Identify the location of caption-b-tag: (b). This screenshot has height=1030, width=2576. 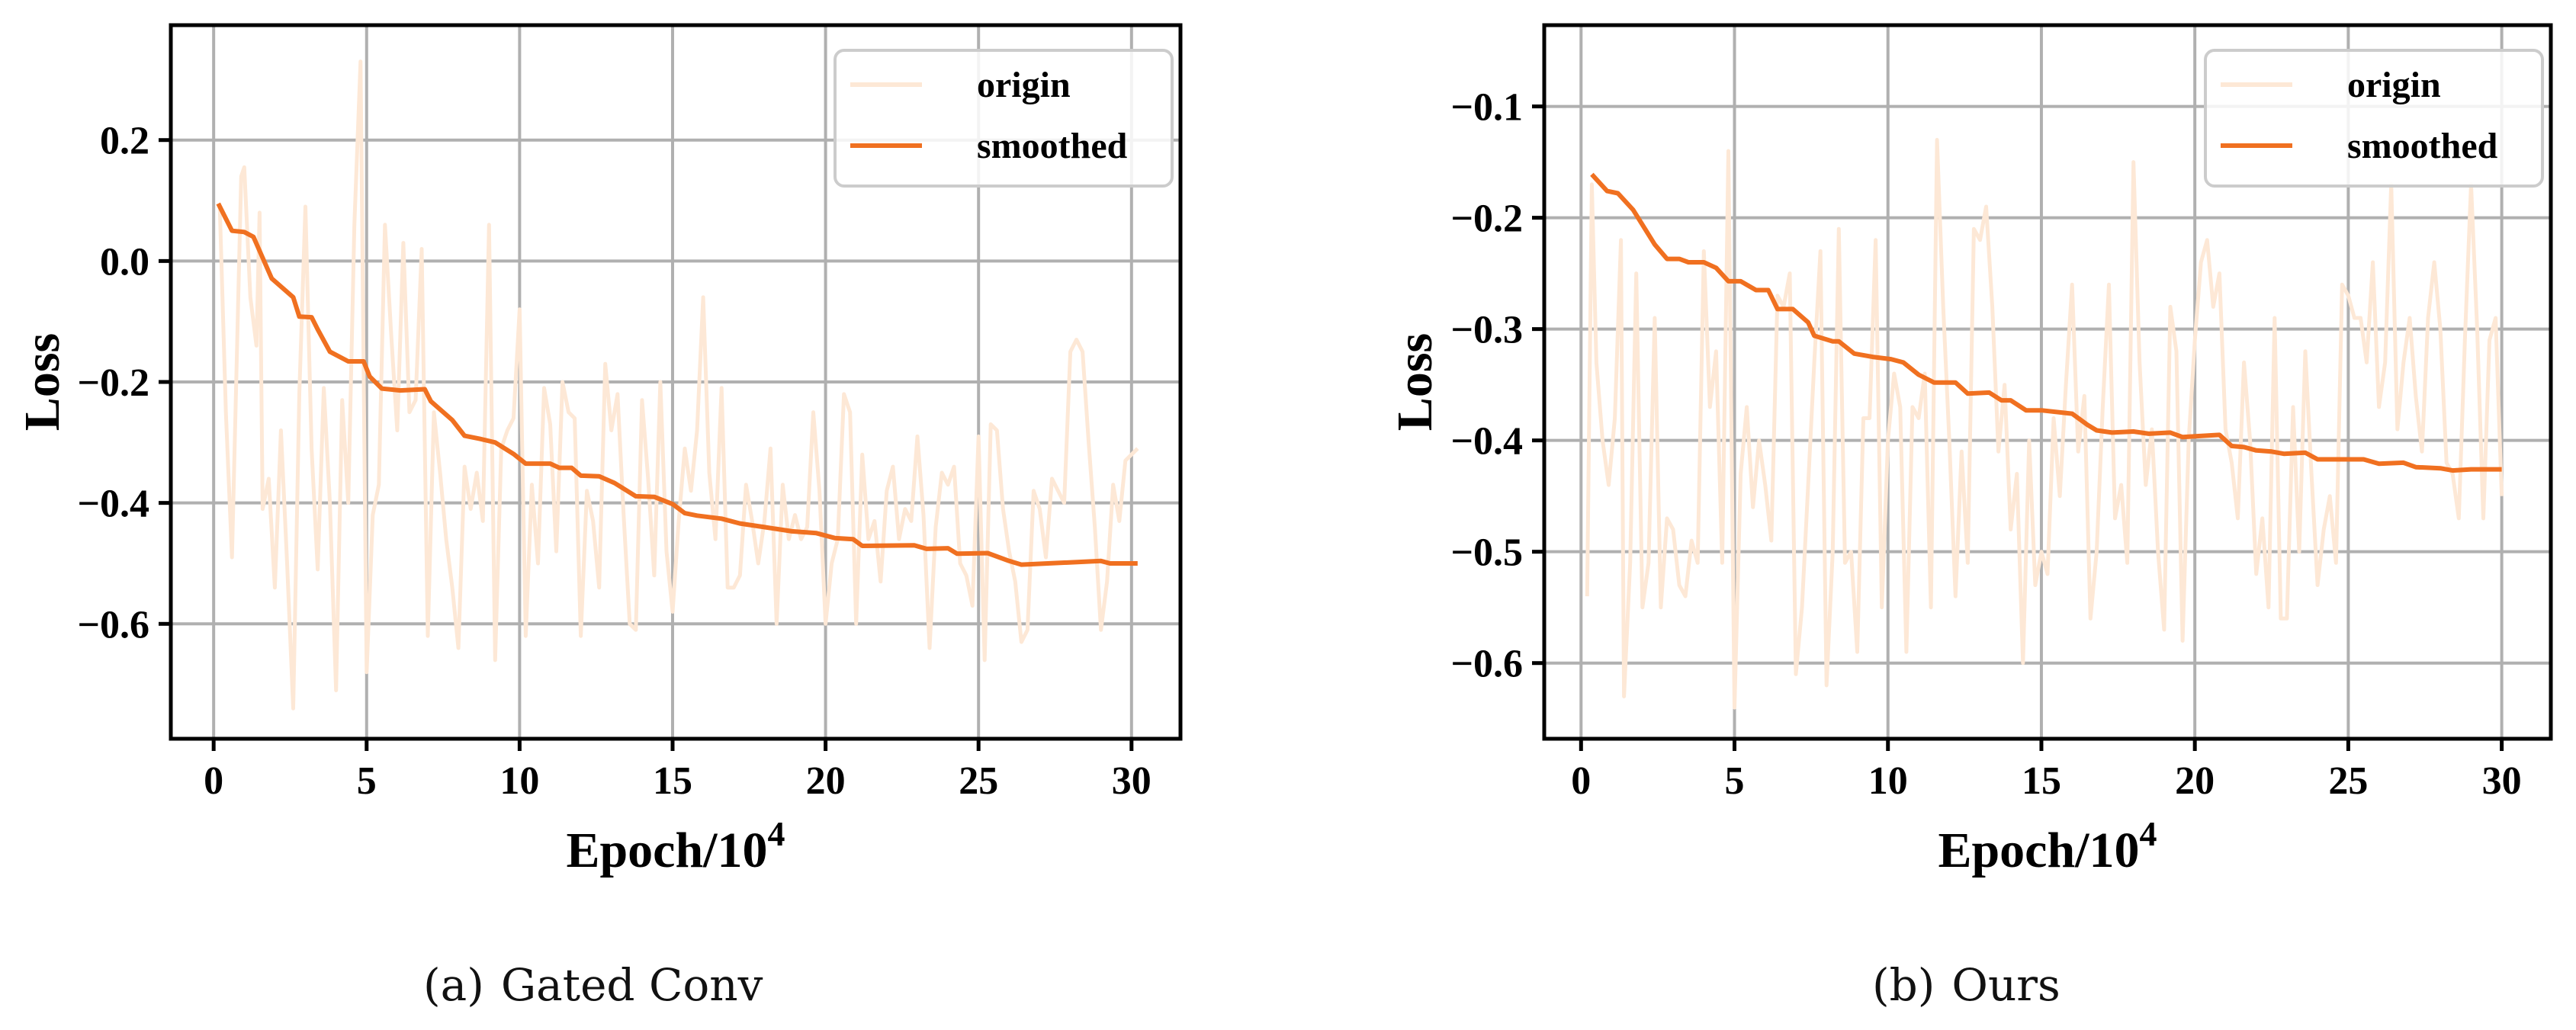
(1903, 985).